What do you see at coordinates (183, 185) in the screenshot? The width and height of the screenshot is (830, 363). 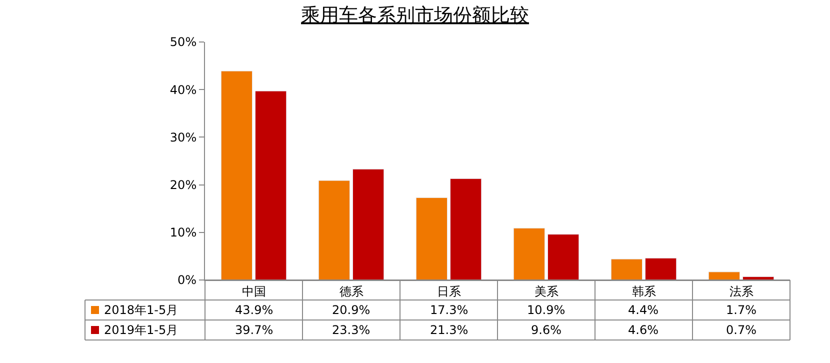 I see `y-tick-label: 20%` at bounding box center [183, 185].